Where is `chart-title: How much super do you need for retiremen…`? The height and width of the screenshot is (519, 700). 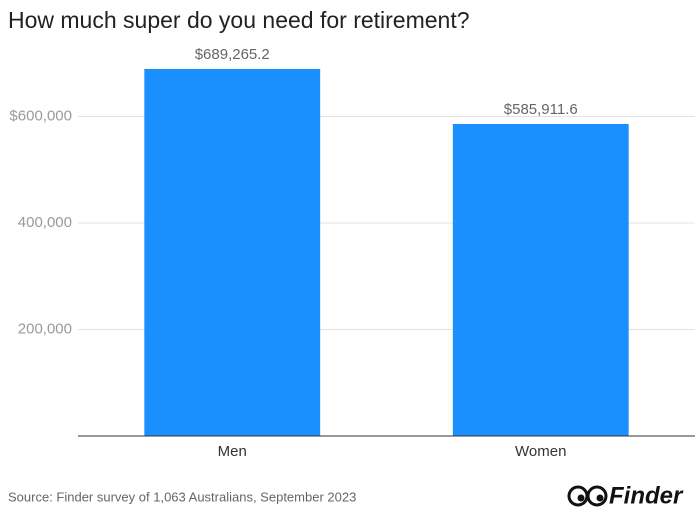 chart-title: How much super do you need for retiremen… is located at coordinates (239, 20).